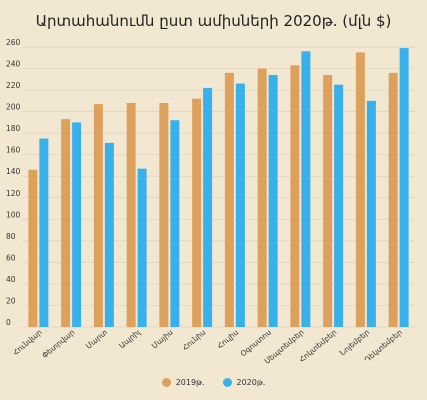 Image resolution: width=427 pixels, height=400 pixels. I want to click on bar-2020թ.-Դեկտեմբեր, so click(404, 187).